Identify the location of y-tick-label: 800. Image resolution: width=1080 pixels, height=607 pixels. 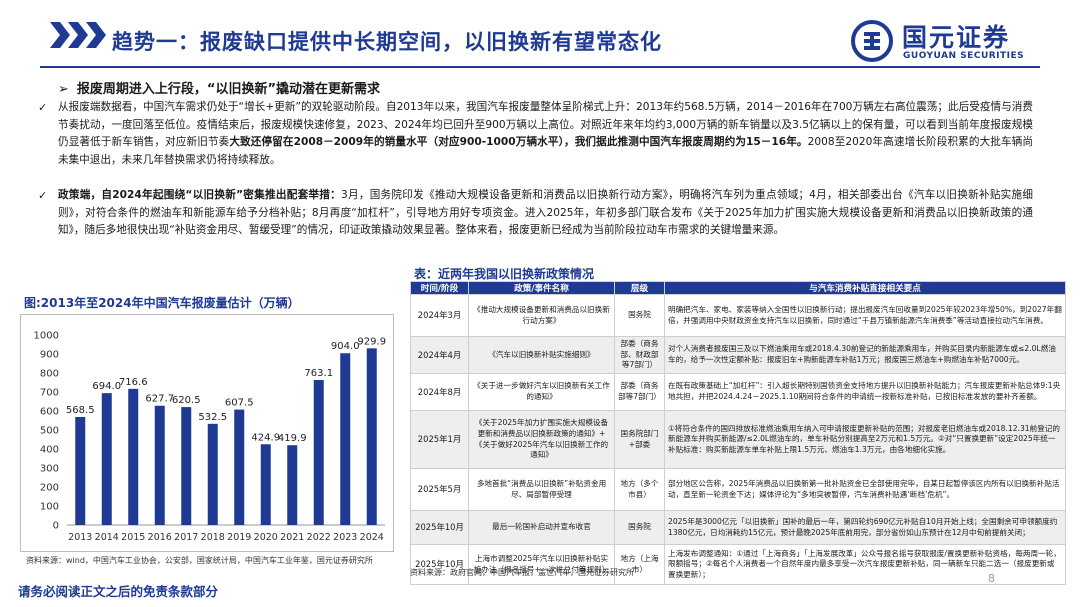
(49, 374).